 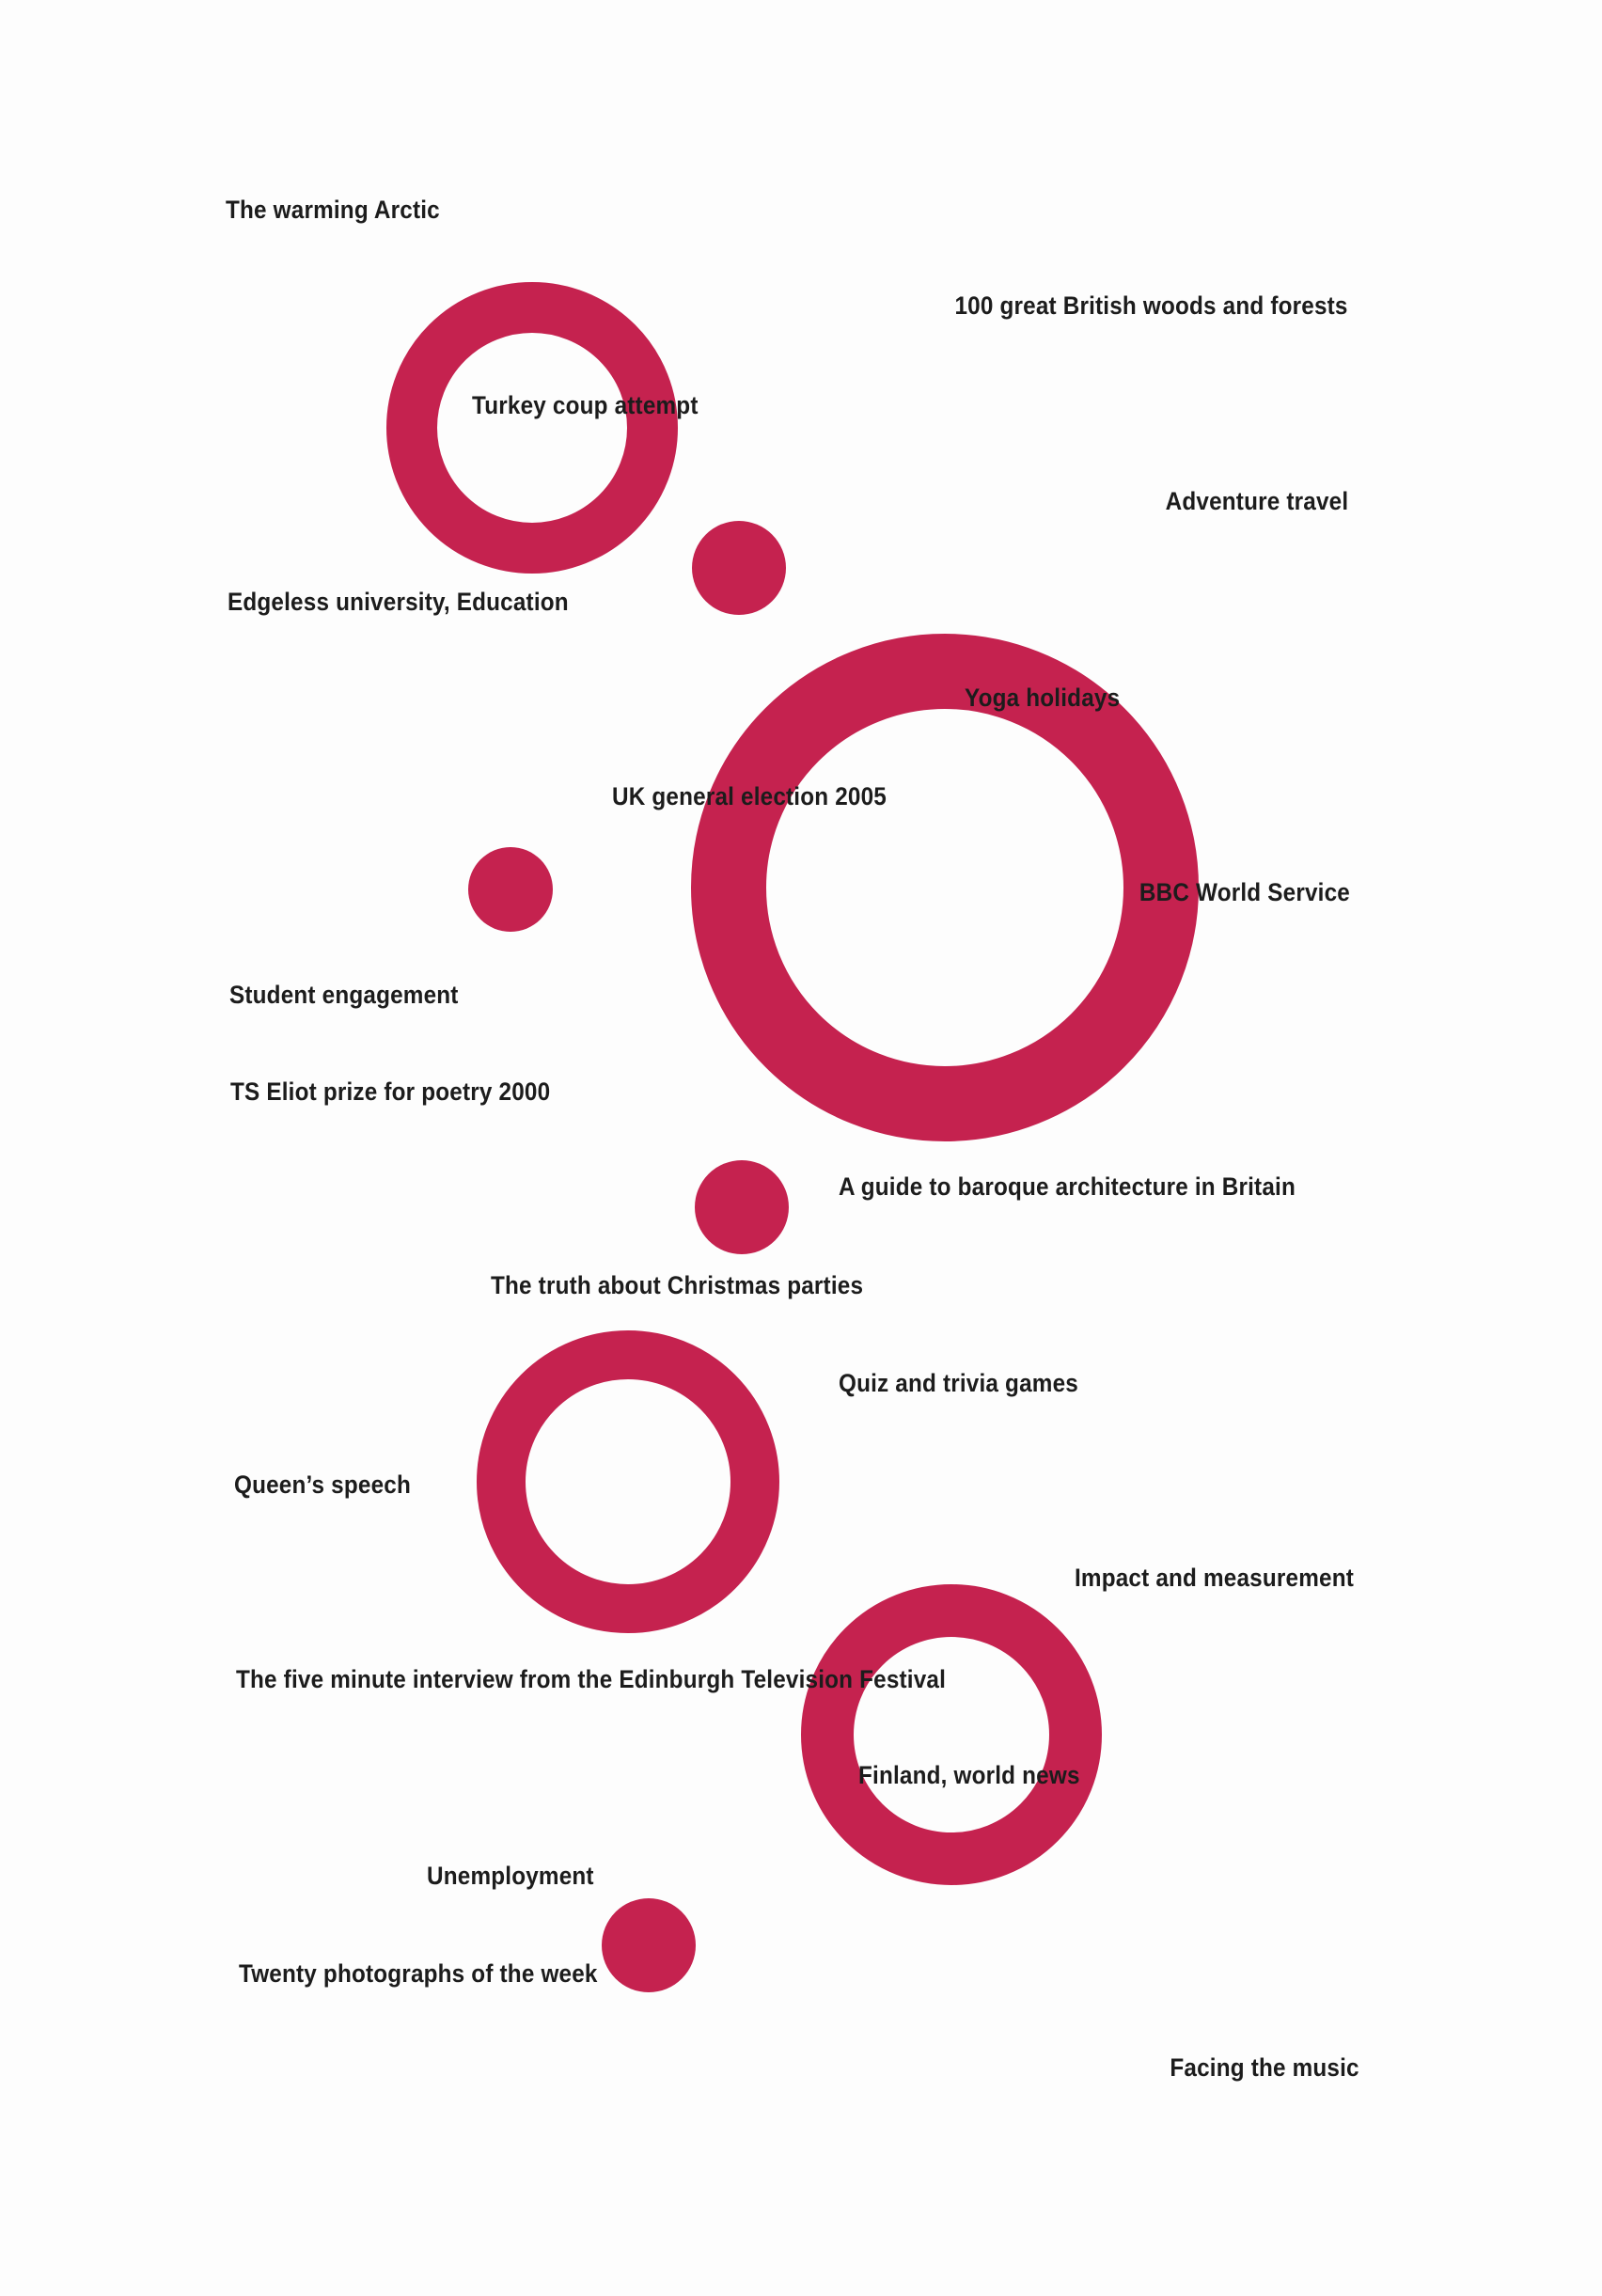 What do you see at coordinates (323, 1485) in the screenshot?
I see `label-queens-speech: Queen’s speech` at bounding box center [323, 1485].